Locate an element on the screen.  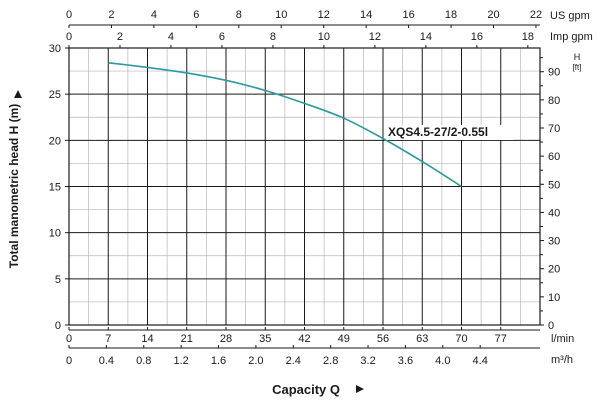
bottom-axis-lmin-tick-label: 14 is located at coordinates (147, 339).